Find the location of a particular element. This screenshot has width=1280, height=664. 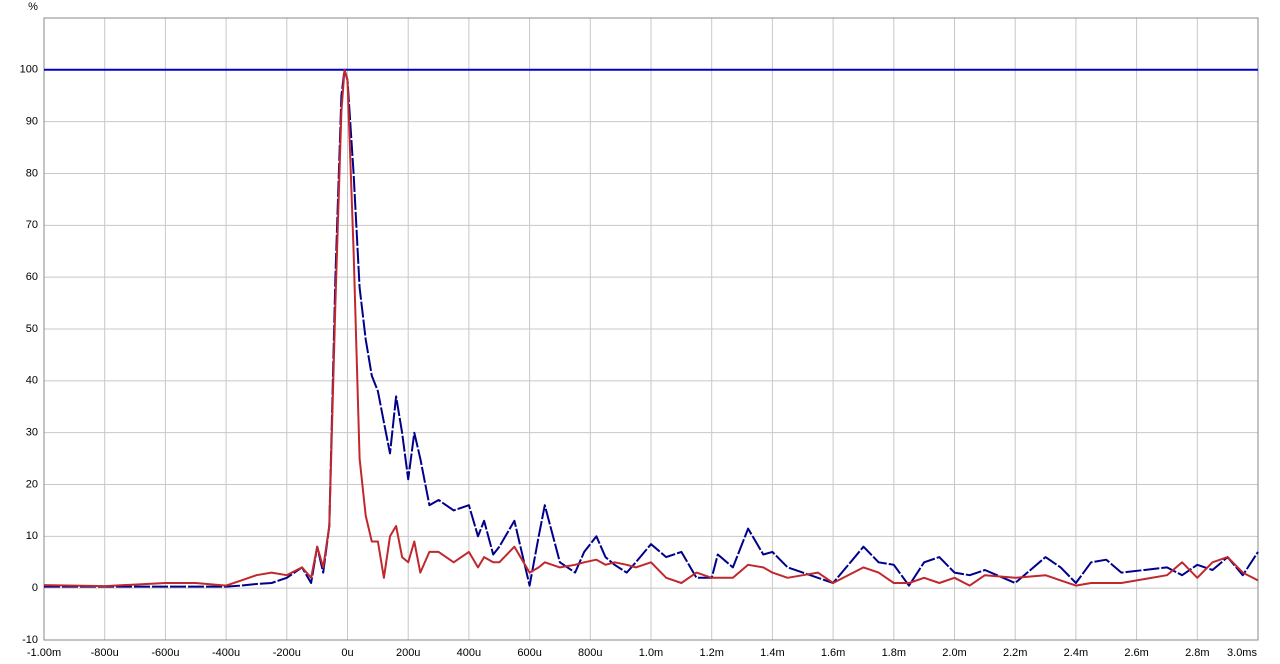

x-tick-label: 200u is located at coordinates (408, 653).